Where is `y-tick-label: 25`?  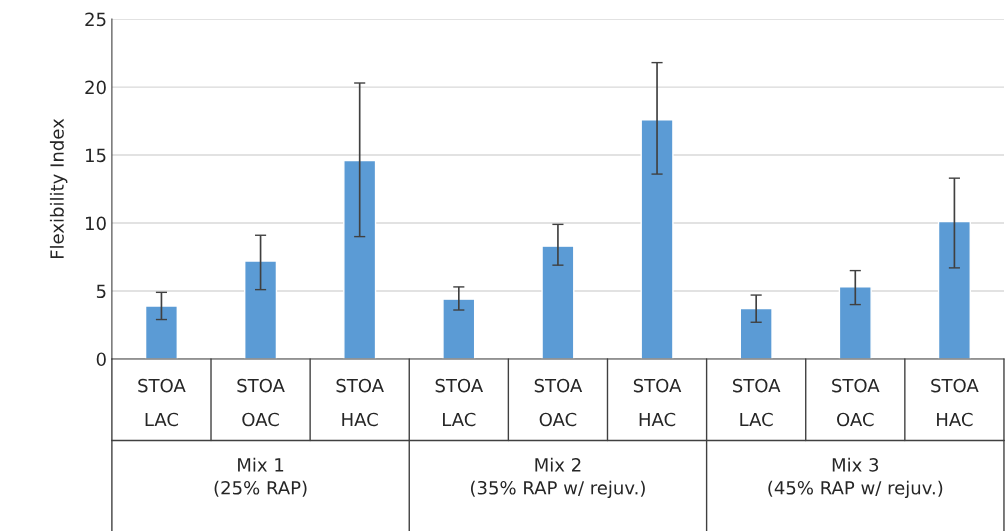 y-tick-label: 25 is located at coordinates (95, 19).